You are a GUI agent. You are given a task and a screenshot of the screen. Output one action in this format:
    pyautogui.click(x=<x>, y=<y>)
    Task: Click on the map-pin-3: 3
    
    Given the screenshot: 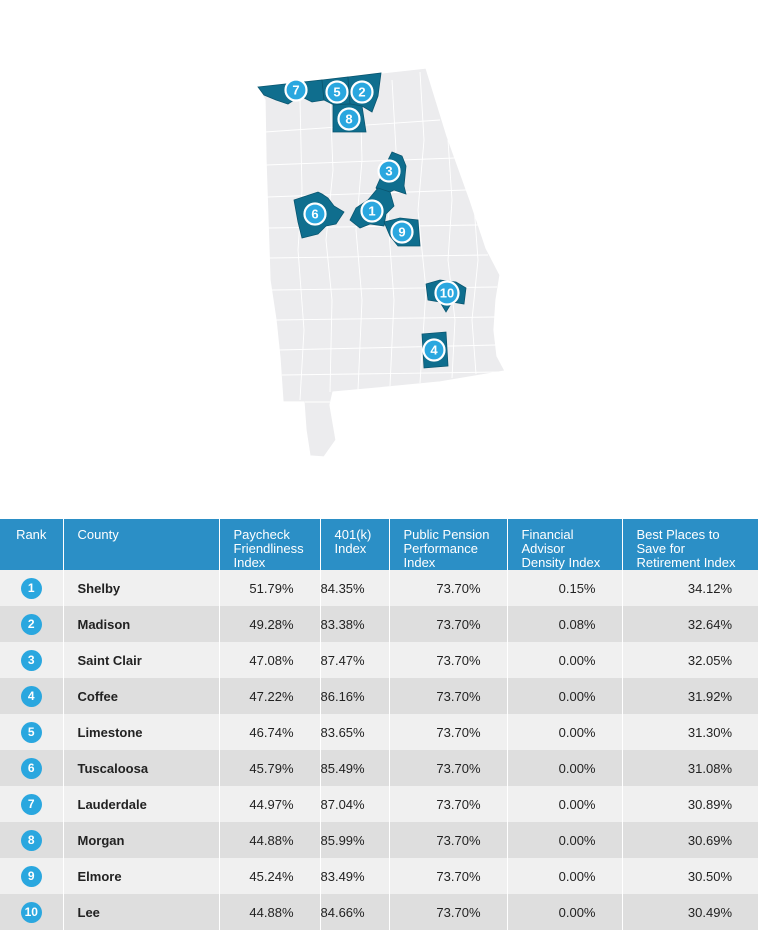 What is the action you would take?
    pyautogui.click(x=389, y=171)
    